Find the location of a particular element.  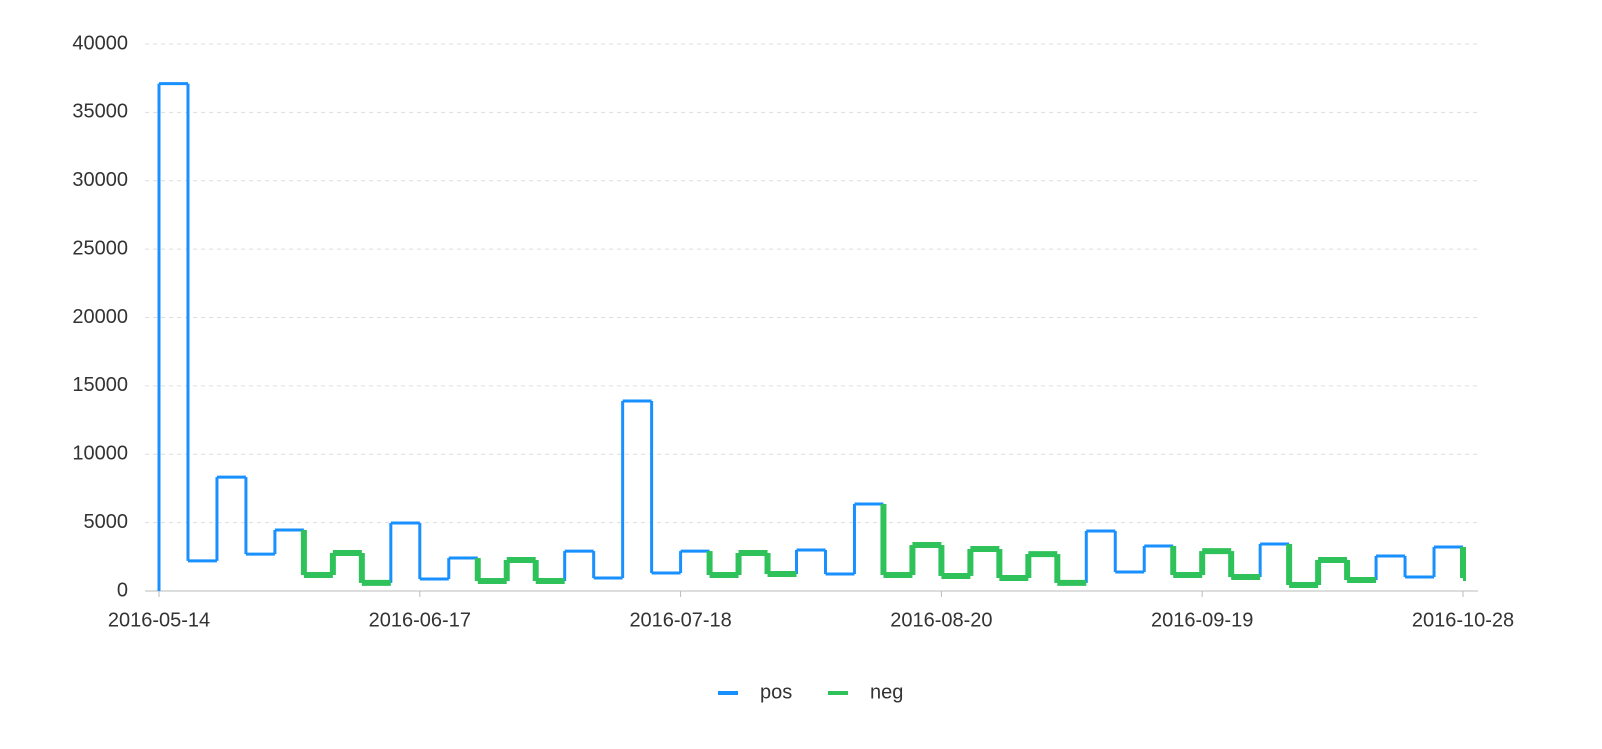

y-tick-label: 10000 is located at coordinates (100, 454).